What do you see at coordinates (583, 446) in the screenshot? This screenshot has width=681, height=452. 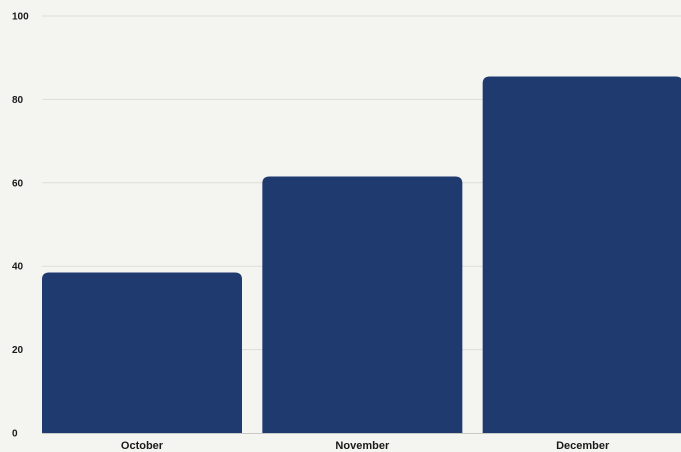 I see `x-tick-label-december: December` at bounding box center [583, 446].